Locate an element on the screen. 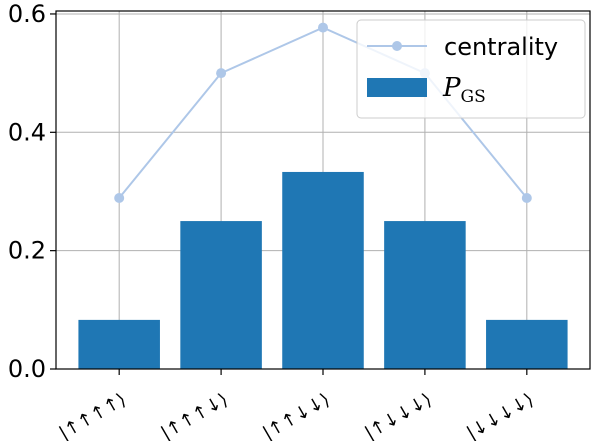  x-axis: |↑↑↑↑⟩ |↑↑↑↓⟩ |↑↑↓↓⟩ |↑↓↓↓⟩ |↓↓↓↓⟩ is located at coordinates (296, 405).